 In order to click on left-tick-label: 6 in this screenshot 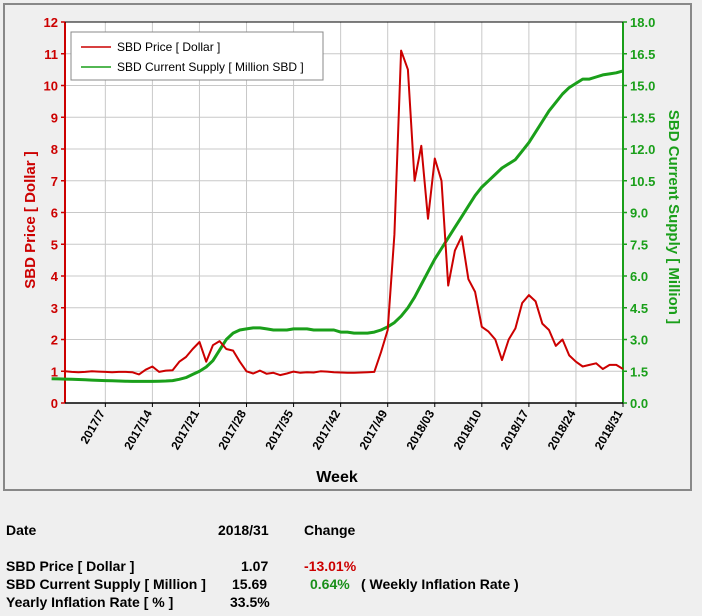, I will do `click(54, 213)`.